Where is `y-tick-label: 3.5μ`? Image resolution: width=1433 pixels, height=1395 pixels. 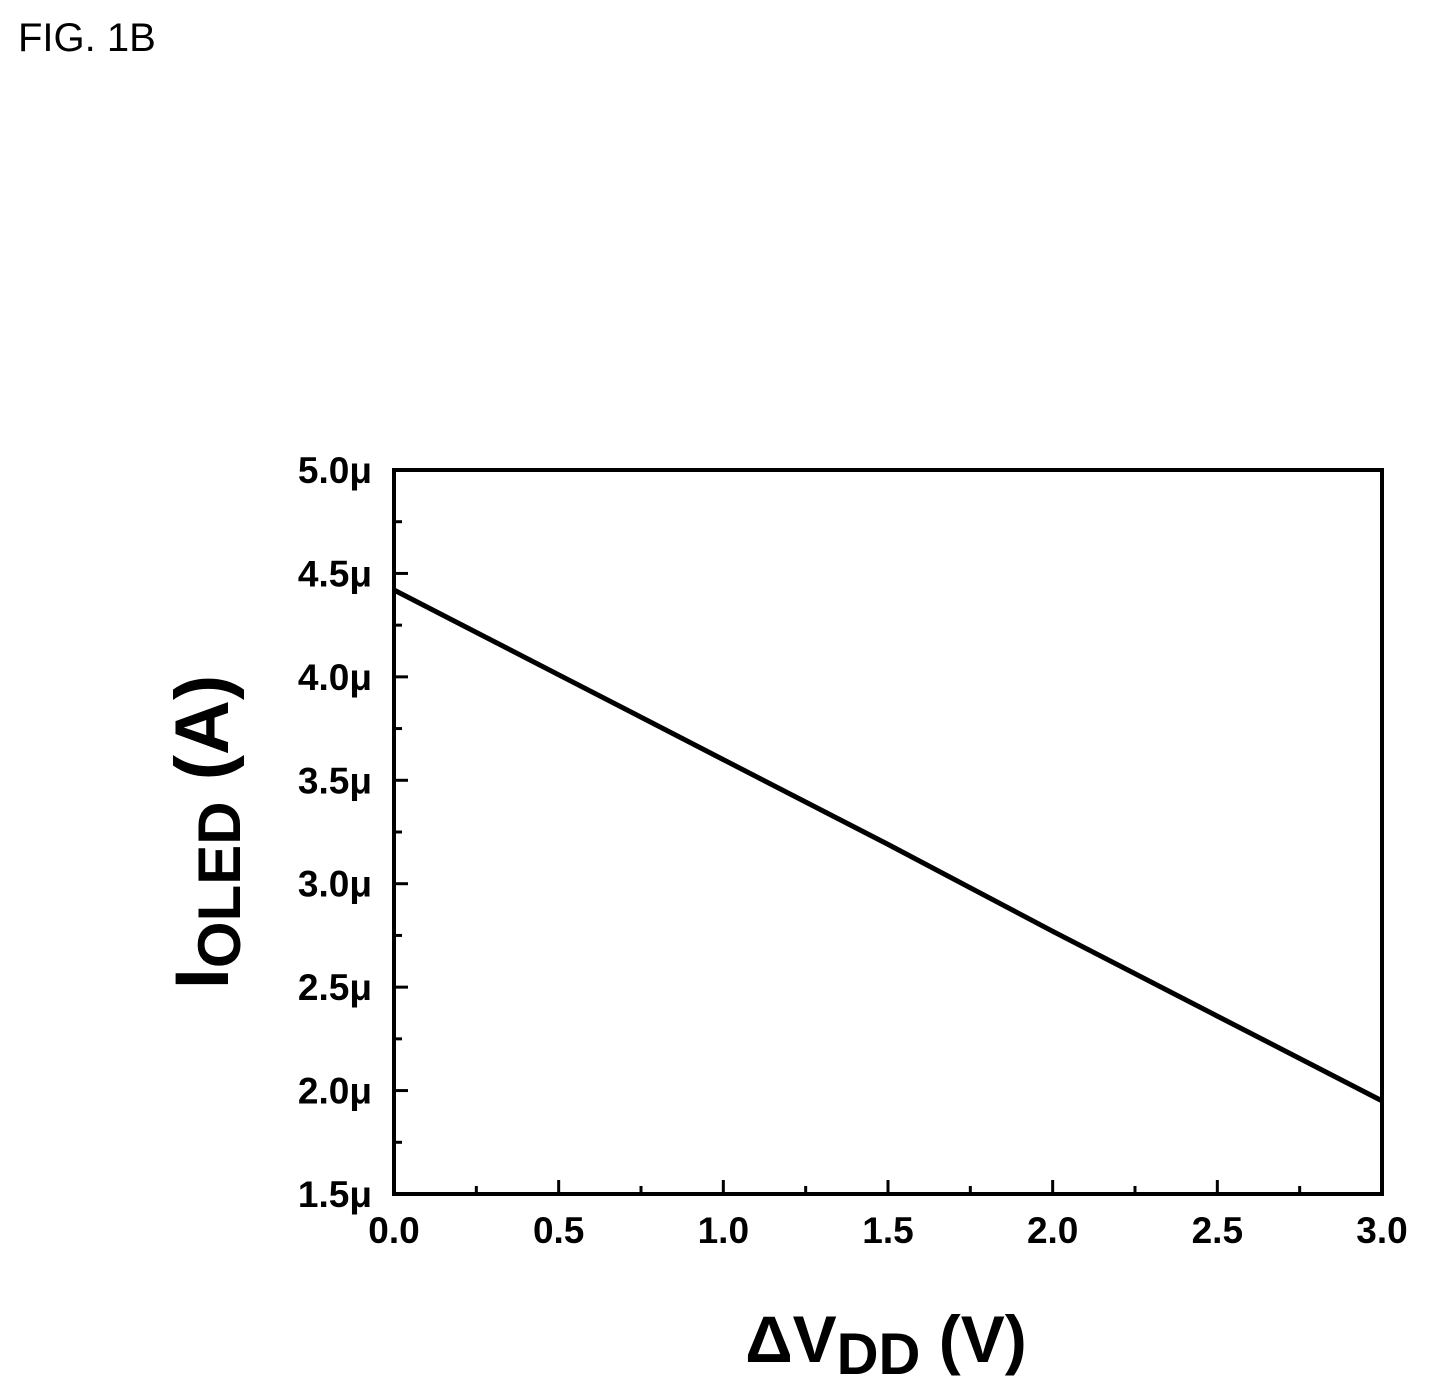
y-tick-label: 3.5μ is located at coordinates (335, 780).